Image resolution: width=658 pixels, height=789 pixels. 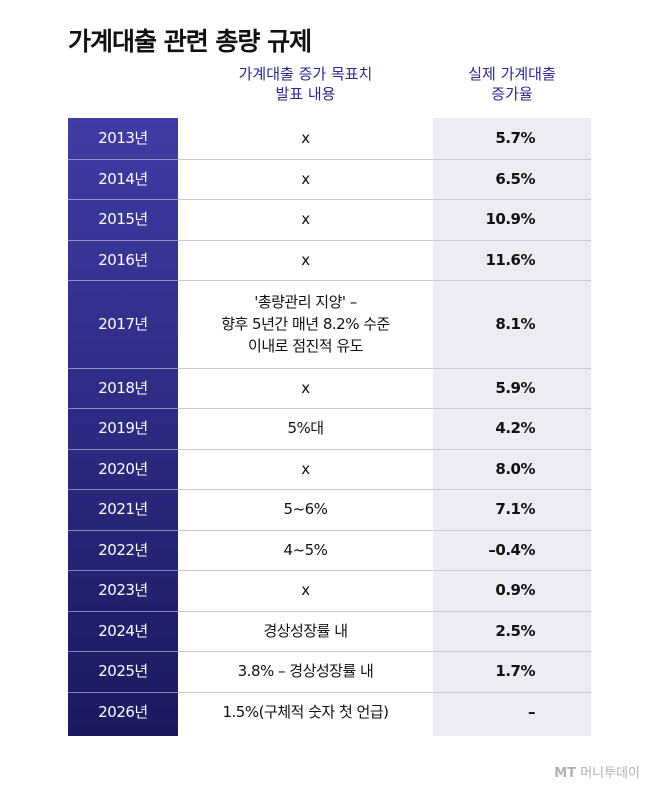 What do you see at coordinates (123, 590) in the screenshot?
I see `year-cell: 2023년` at bounding box center [123, 590].